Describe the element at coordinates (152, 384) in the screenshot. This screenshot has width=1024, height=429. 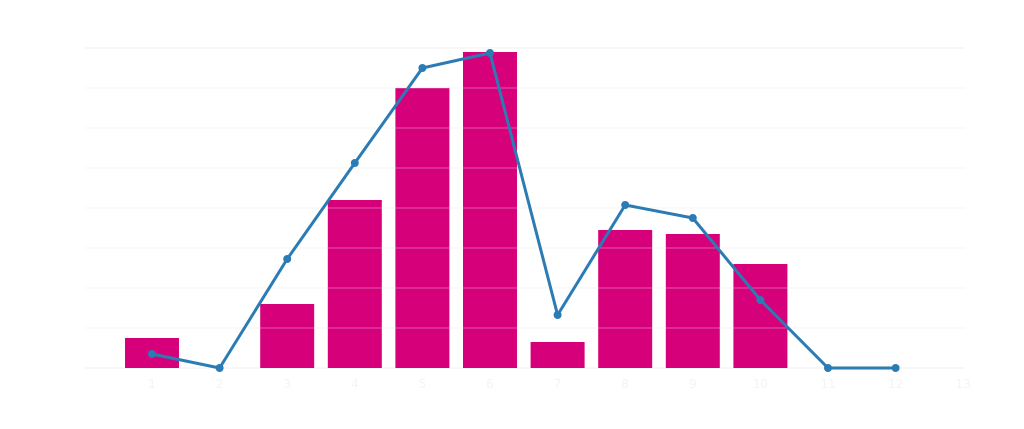
I see `x-tick-label: 1` at that location.